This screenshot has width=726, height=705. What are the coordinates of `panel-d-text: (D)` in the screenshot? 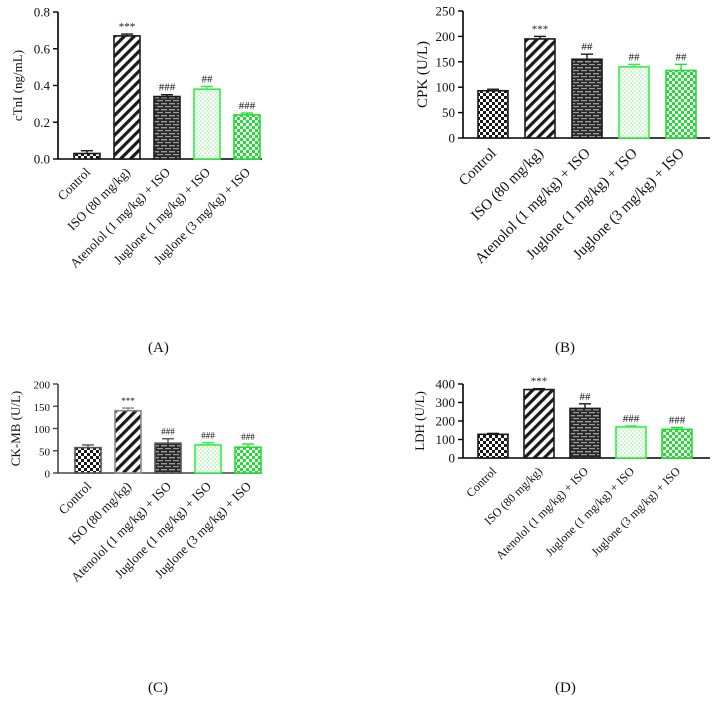 It's located at (565, 688).